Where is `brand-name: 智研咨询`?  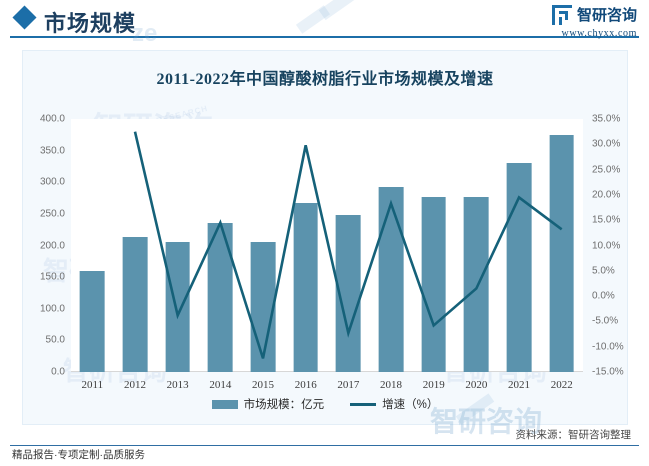 brand-name: 智研咨询 is located at coordinates (606, 16).